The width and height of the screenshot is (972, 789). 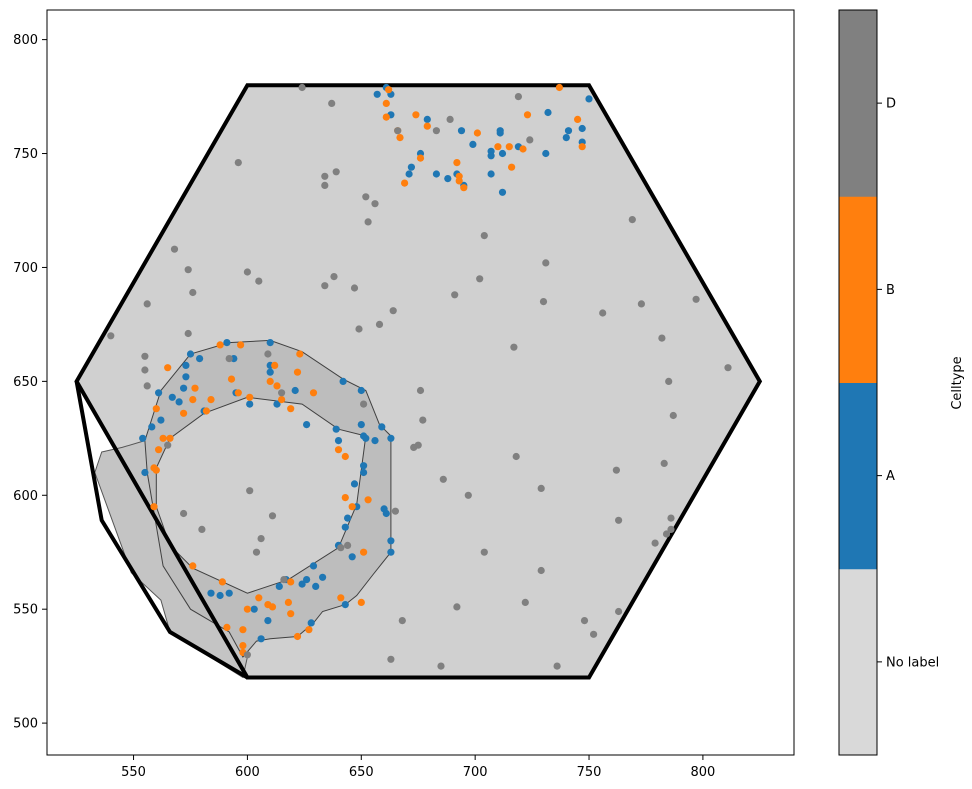 What do you see at coordinates (25, 268) in the screenshot?
I see `y-tick-label: 700` at bounding box center [25, 268].